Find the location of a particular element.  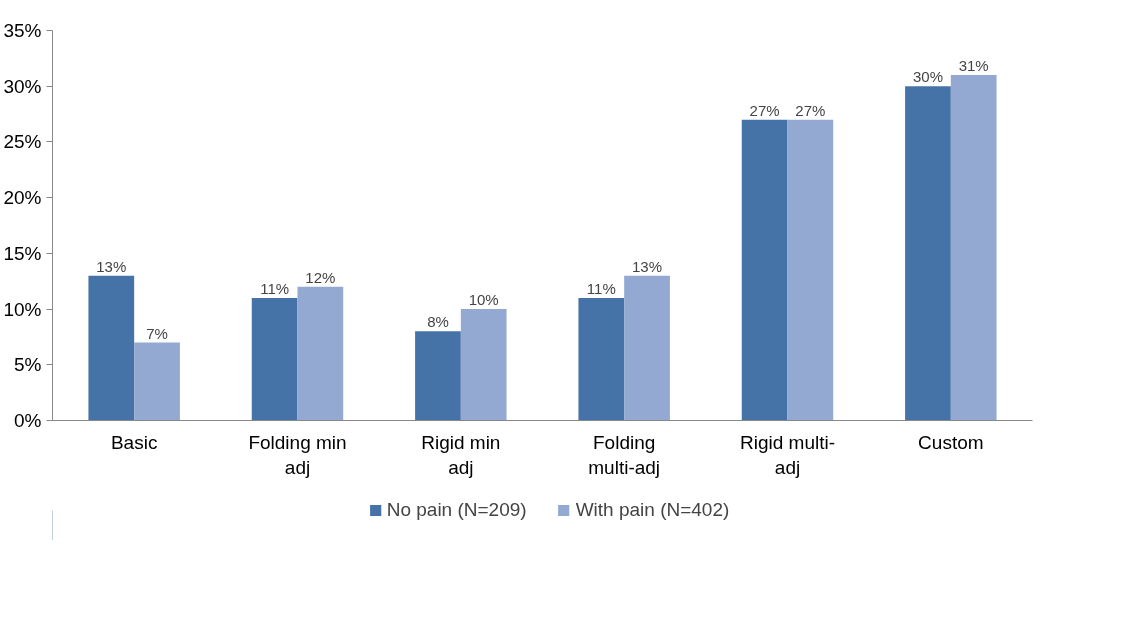

x-tick-label: Custom is located at coordinates (951, 442).